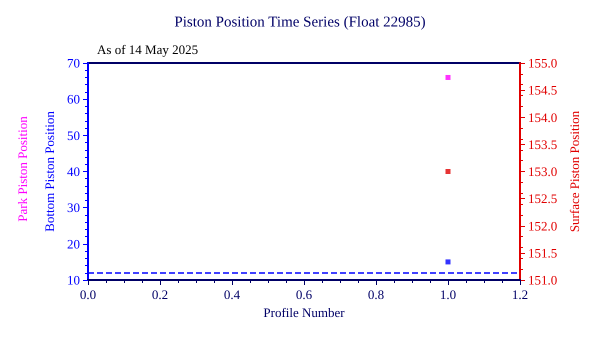 The height and width of the screenshot is (338, 600). I want to click on chart-title: Piston Position Time Series (Float 22985), so click(300, 22).